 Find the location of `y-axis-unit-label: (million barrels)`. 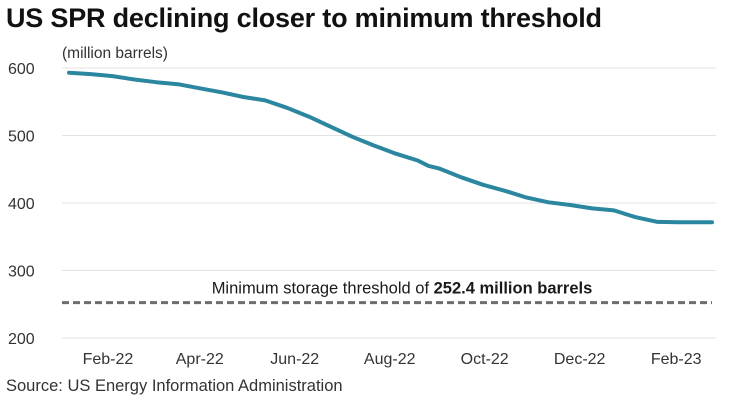

y-axis-unit-label: (million barrels) is located at coordinates (115, 53).